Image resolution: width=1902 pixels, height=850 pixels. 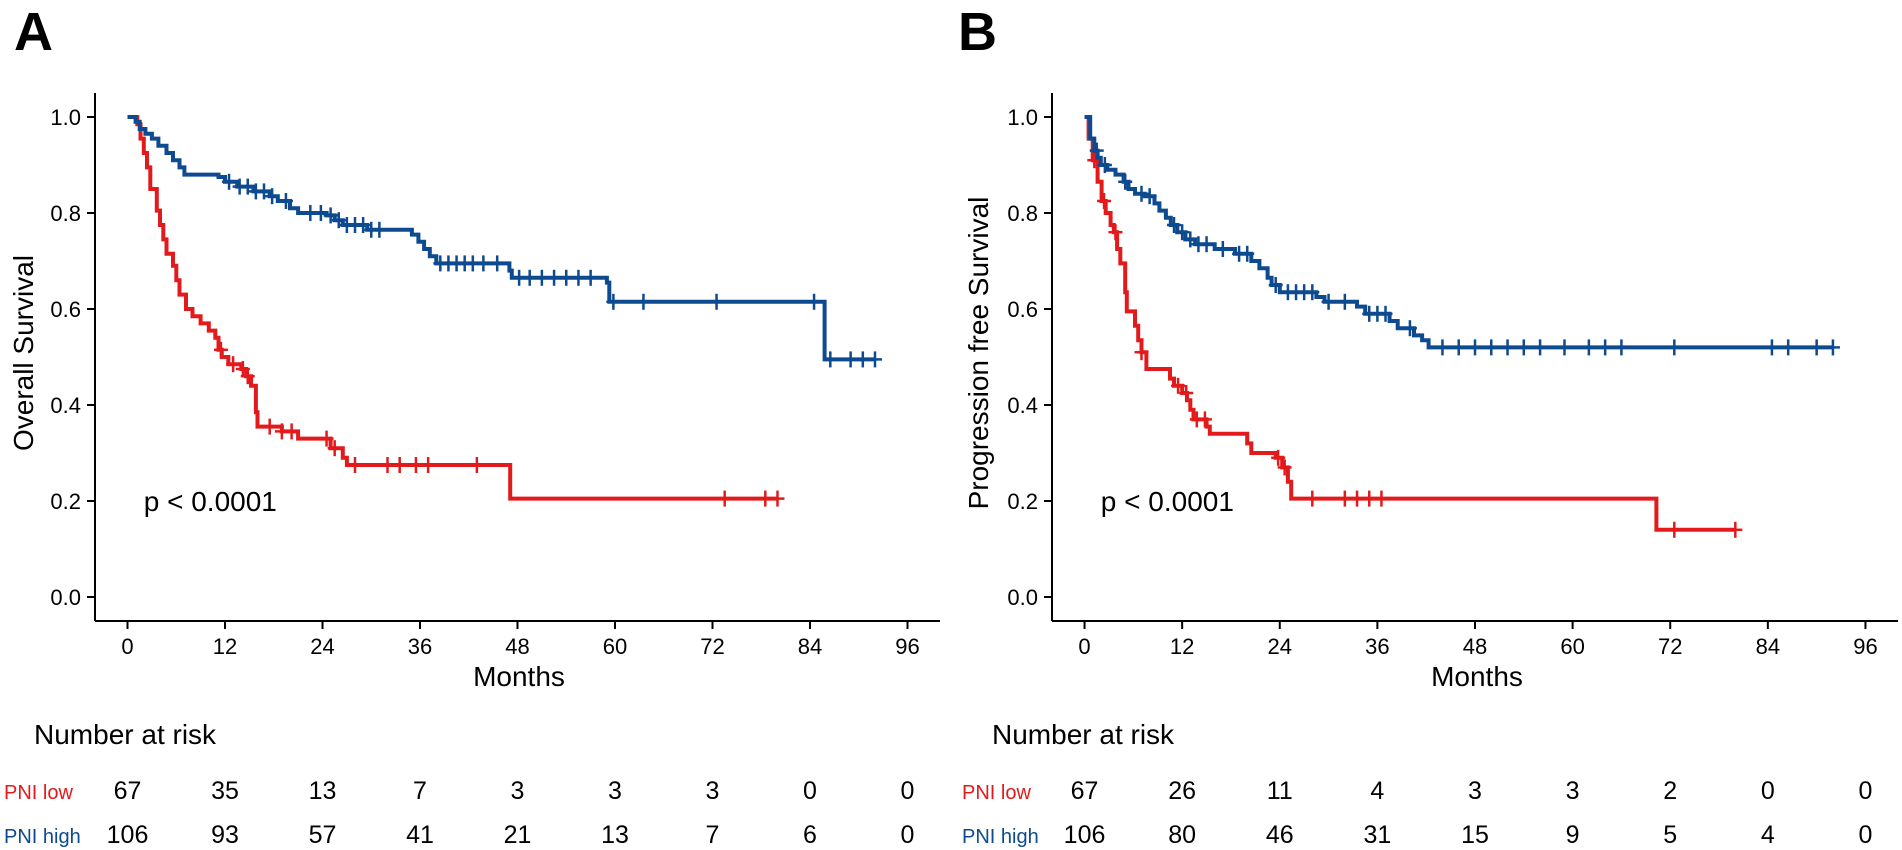 I want to click on risk-table-a-row-high-label: PNI high, so click(x=42, y=837).